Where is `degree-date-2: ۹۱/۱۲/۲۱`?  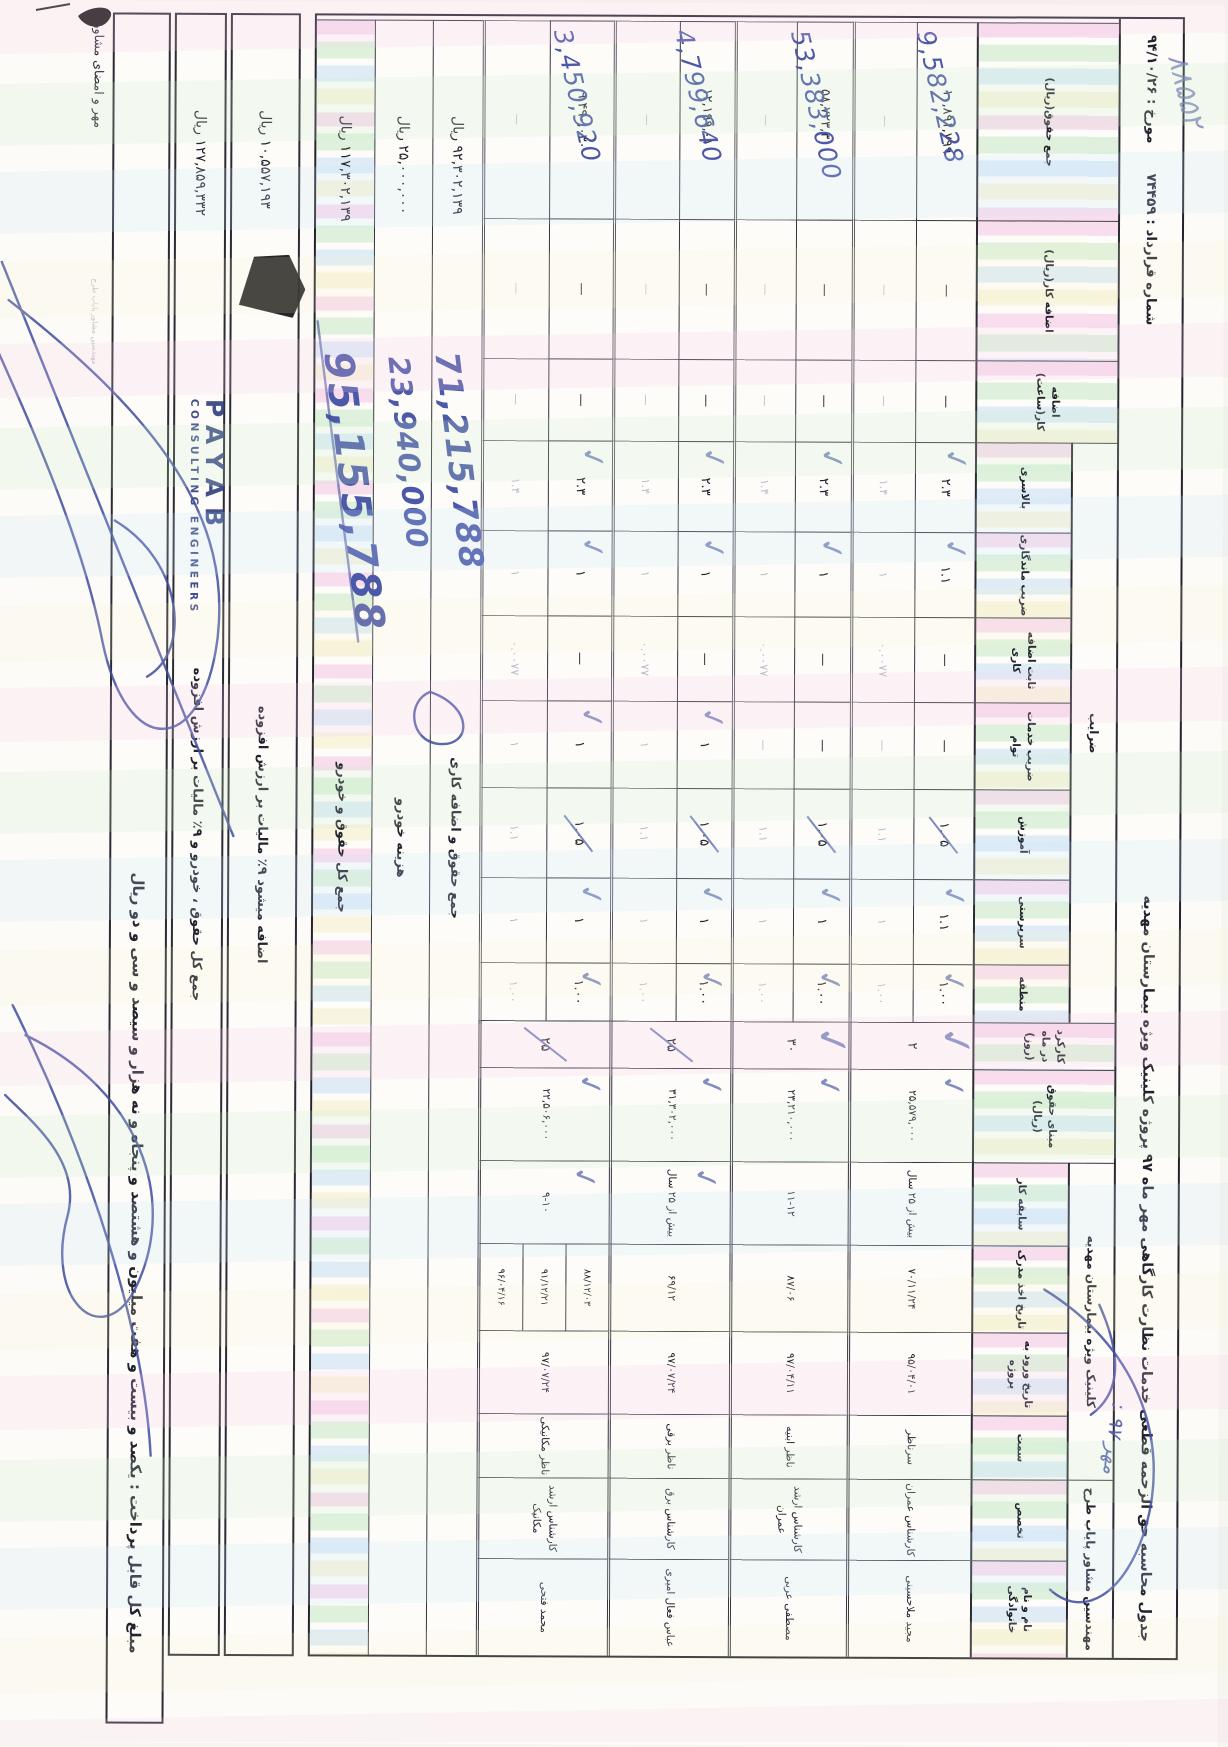
degree-date-2: ۹۱/۱۲/۲۱ is located at coordinates (544, 1287).